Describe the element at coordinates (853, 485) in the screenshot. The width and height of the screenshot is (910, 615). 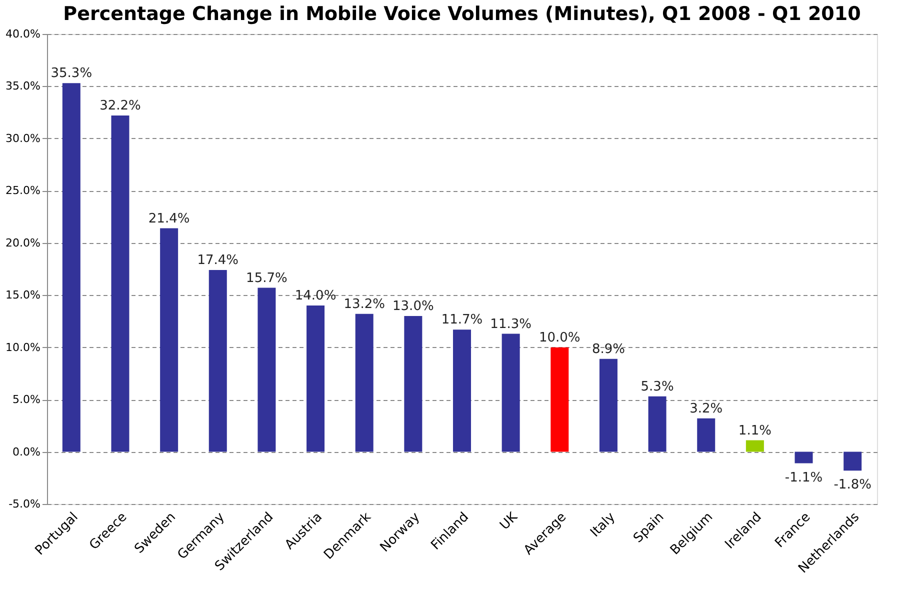
I see `data-label: -1.8%` at that location.